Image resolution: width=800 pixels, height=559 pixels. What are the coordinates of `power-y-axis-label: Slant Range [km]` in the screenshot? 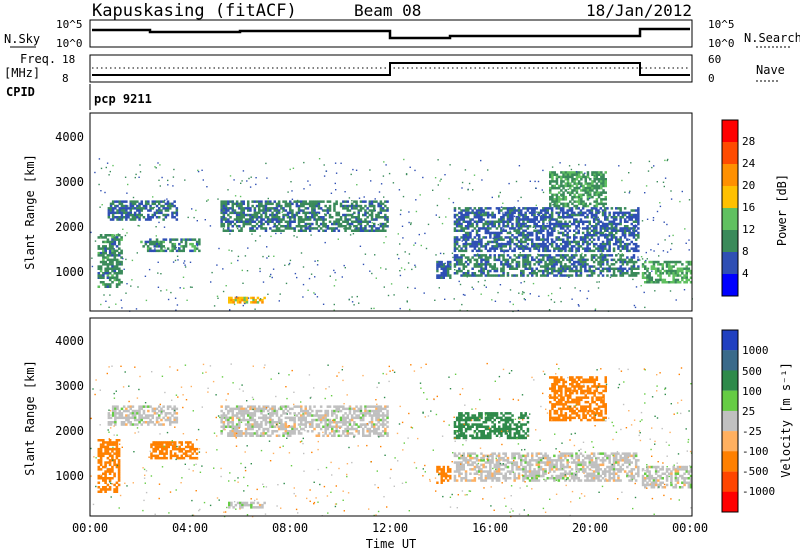 It's located at (30, 212).